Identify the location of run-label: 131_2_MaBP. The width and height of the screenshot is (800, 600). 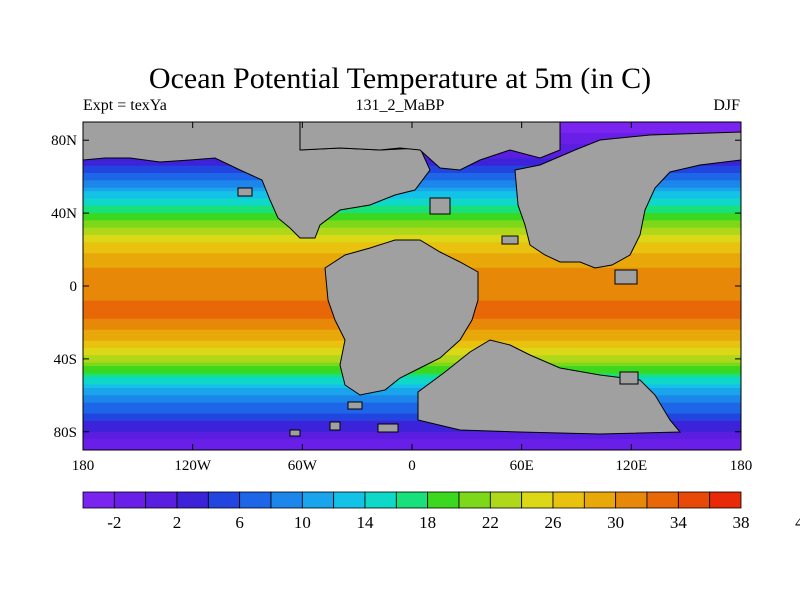
(400, 105).